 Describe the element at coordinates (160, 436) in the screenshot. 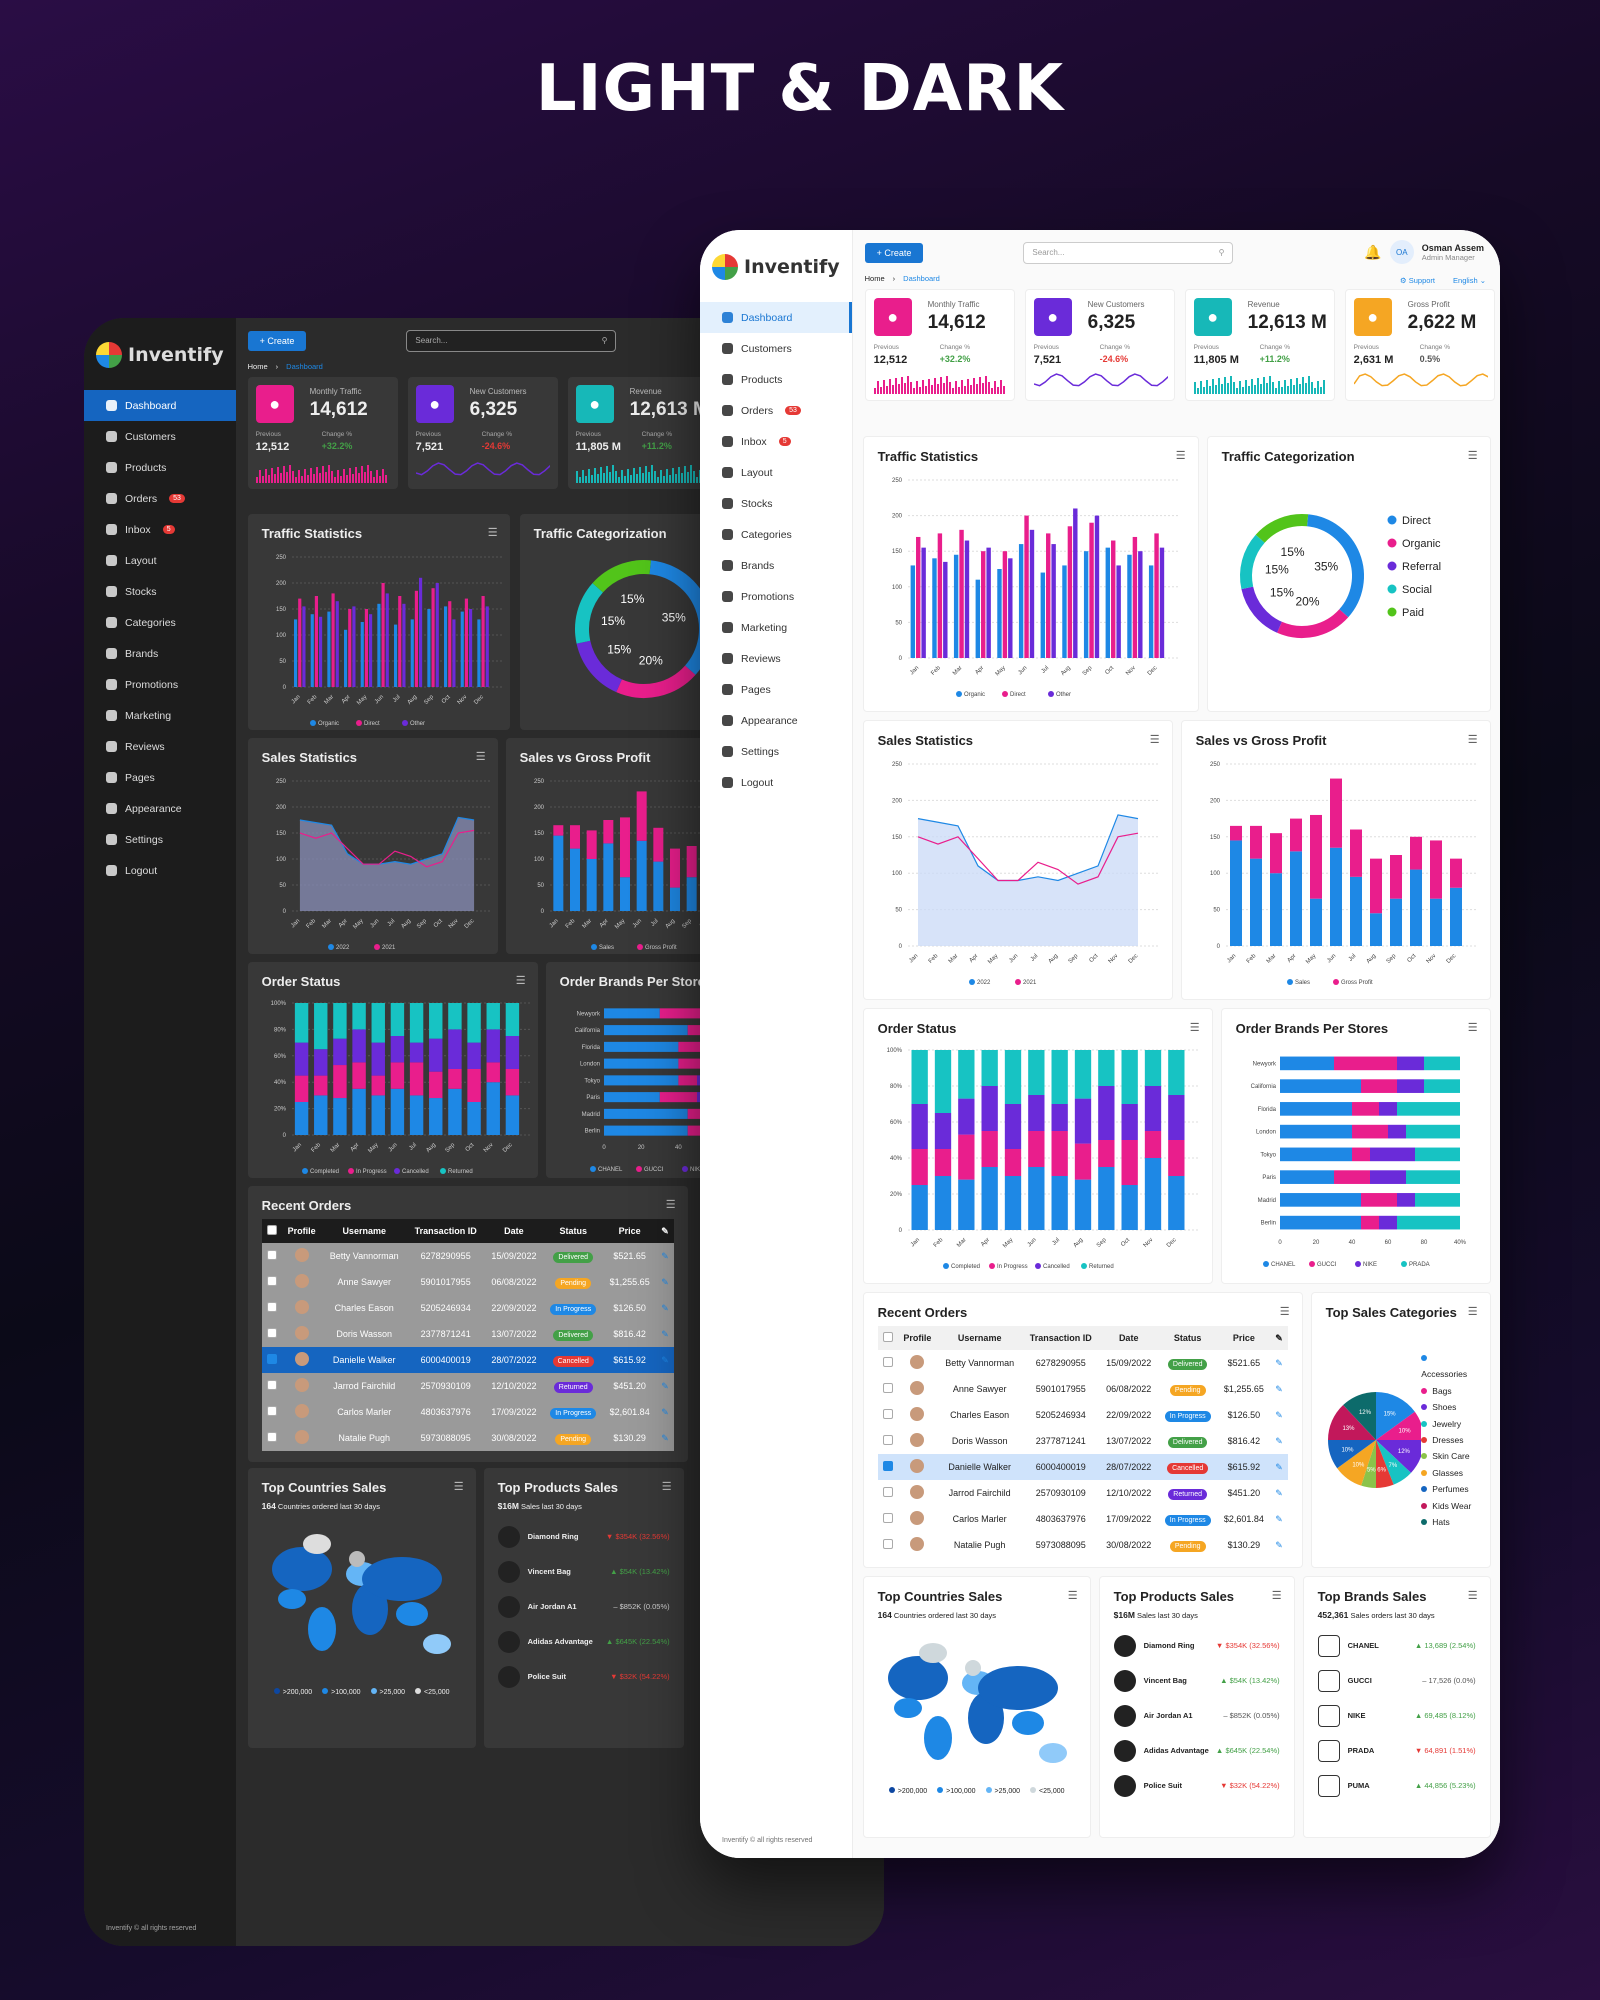

I see `nav-item-customers: Customers` at that location.